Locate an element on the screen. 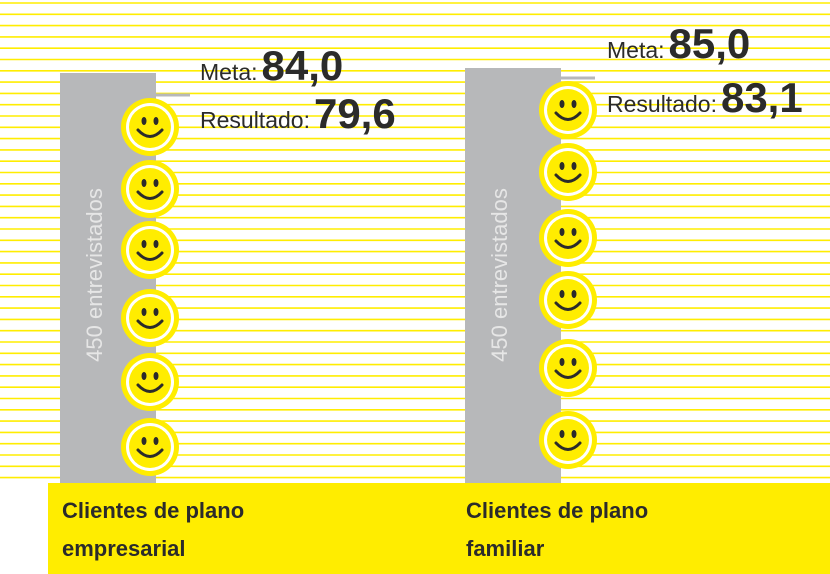 The image size is (830, 574). meta-value: 85,0 is located at coordinates (710, 43).